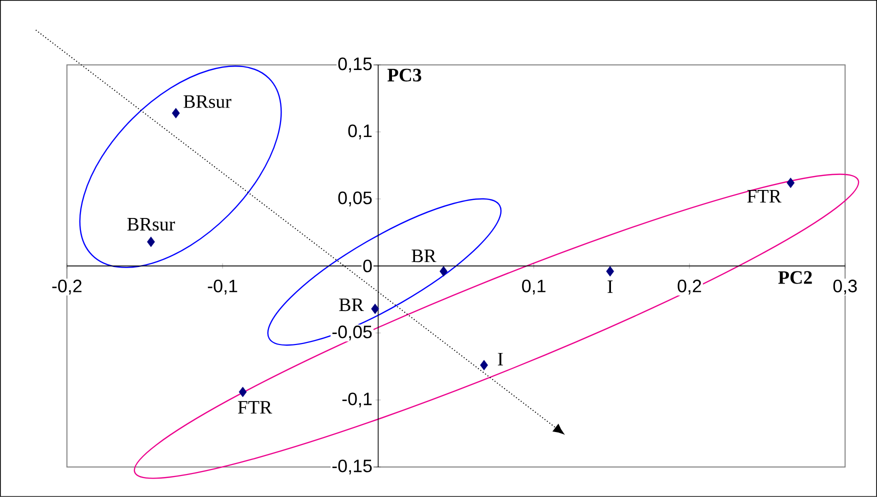 Image resolution: width=877 pixels, height=497 pixels. What do you see at coordinates (845, 287) in the screenshot?
I see `x-tick-label: 0,3` at bounding box center [845, 287].